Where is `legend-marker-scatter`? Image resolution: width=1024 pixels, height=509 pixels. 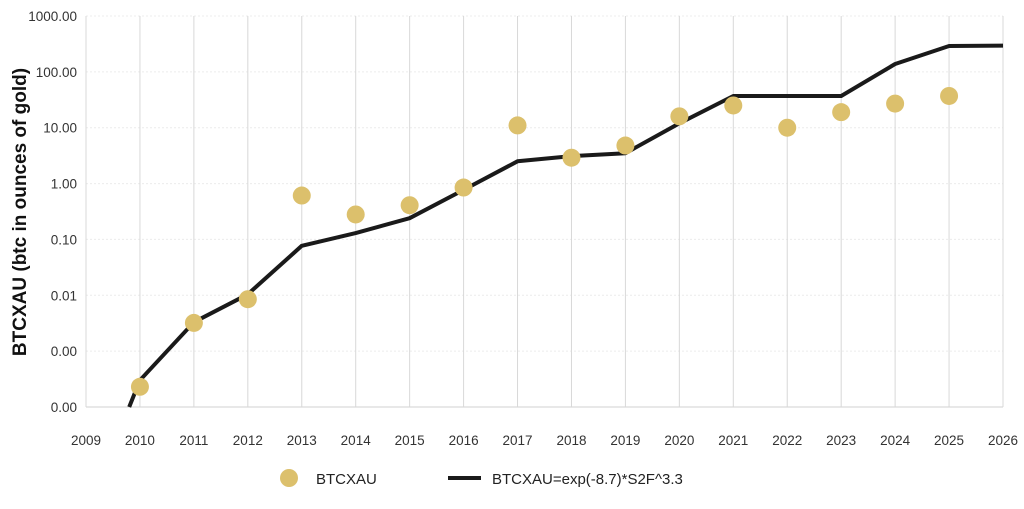
legend-marker-scatter is located at coordinates (289, 478).